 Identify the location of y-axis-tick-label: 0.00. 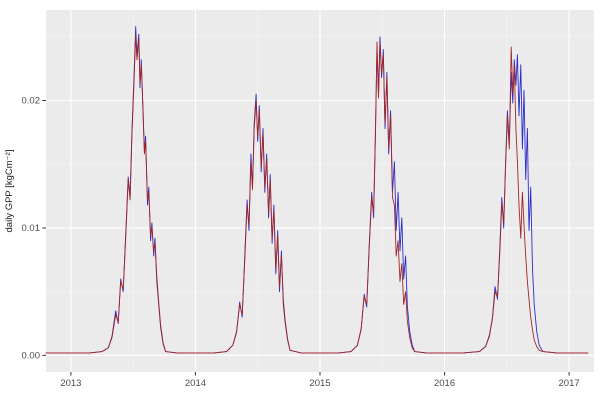
(31, 355).